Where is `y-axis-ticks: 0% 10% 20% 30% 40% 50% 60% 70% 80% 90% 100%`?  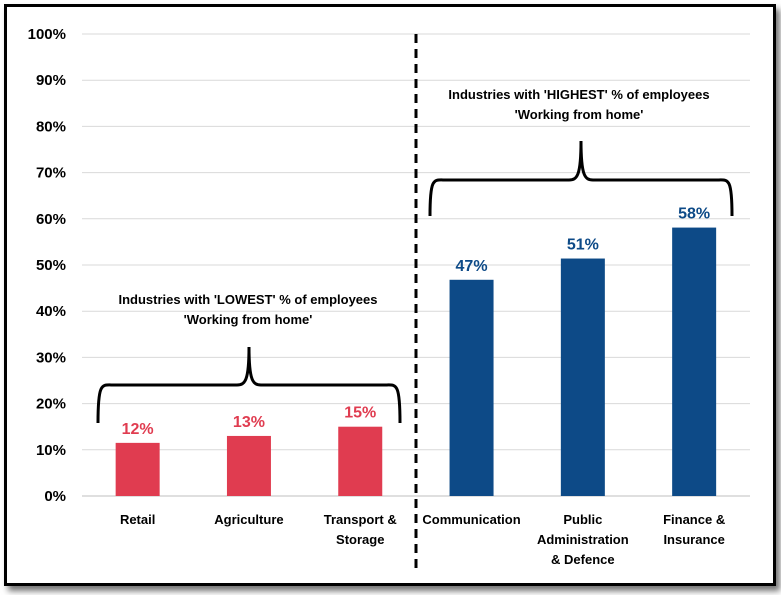
y-axis-ticks: 0% 10% 20% 30% 40% 50% 60% 70% 80% 90% 100% is located at coordinates (47, 265).